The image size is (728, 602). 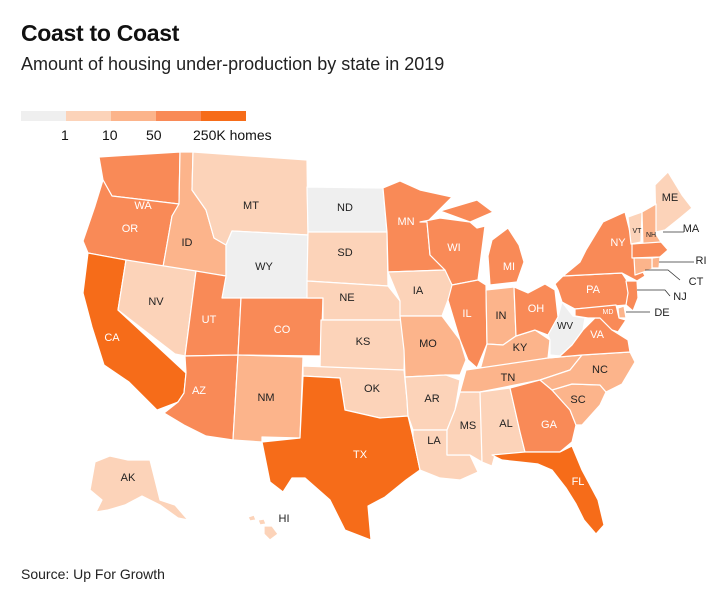 I want to click on legend-label-250k: 250K homes, so click(x=232, y=135).